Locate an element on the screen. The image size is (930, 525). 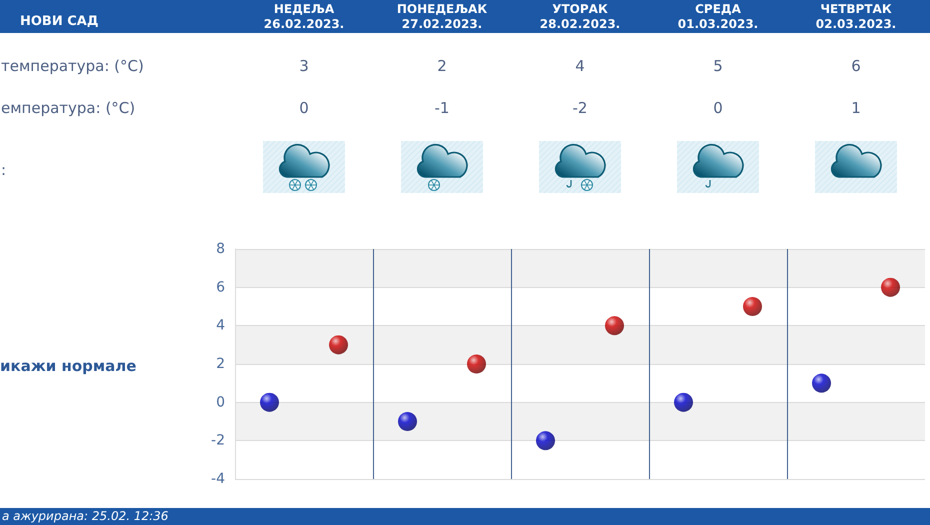
text: икажи нормале is located at coordinates (68, 366).